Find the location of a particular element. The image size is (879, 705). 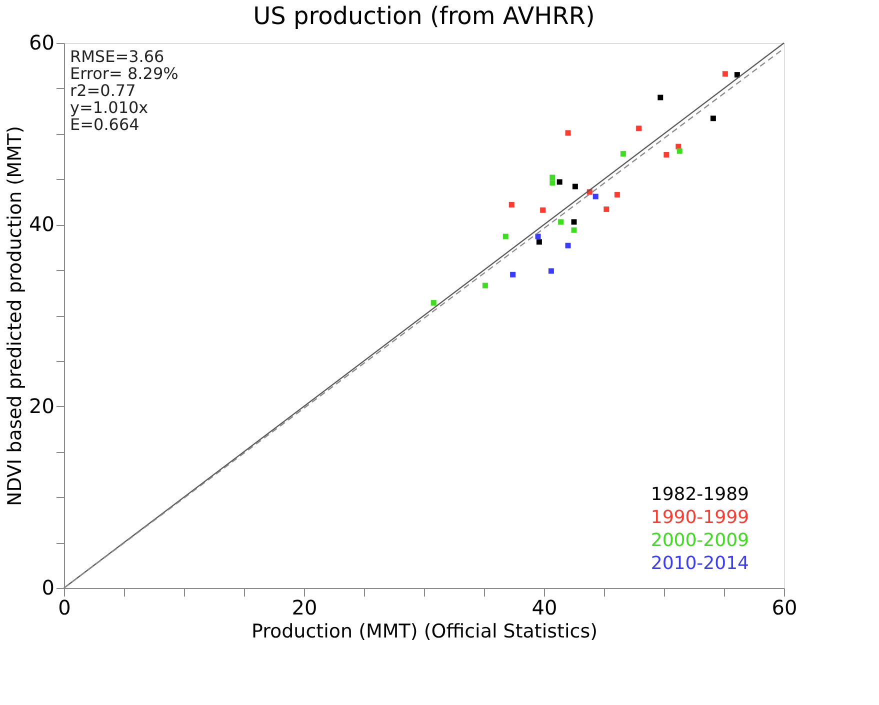

annotation: E=0.664 is located at coordinates (105, 124).